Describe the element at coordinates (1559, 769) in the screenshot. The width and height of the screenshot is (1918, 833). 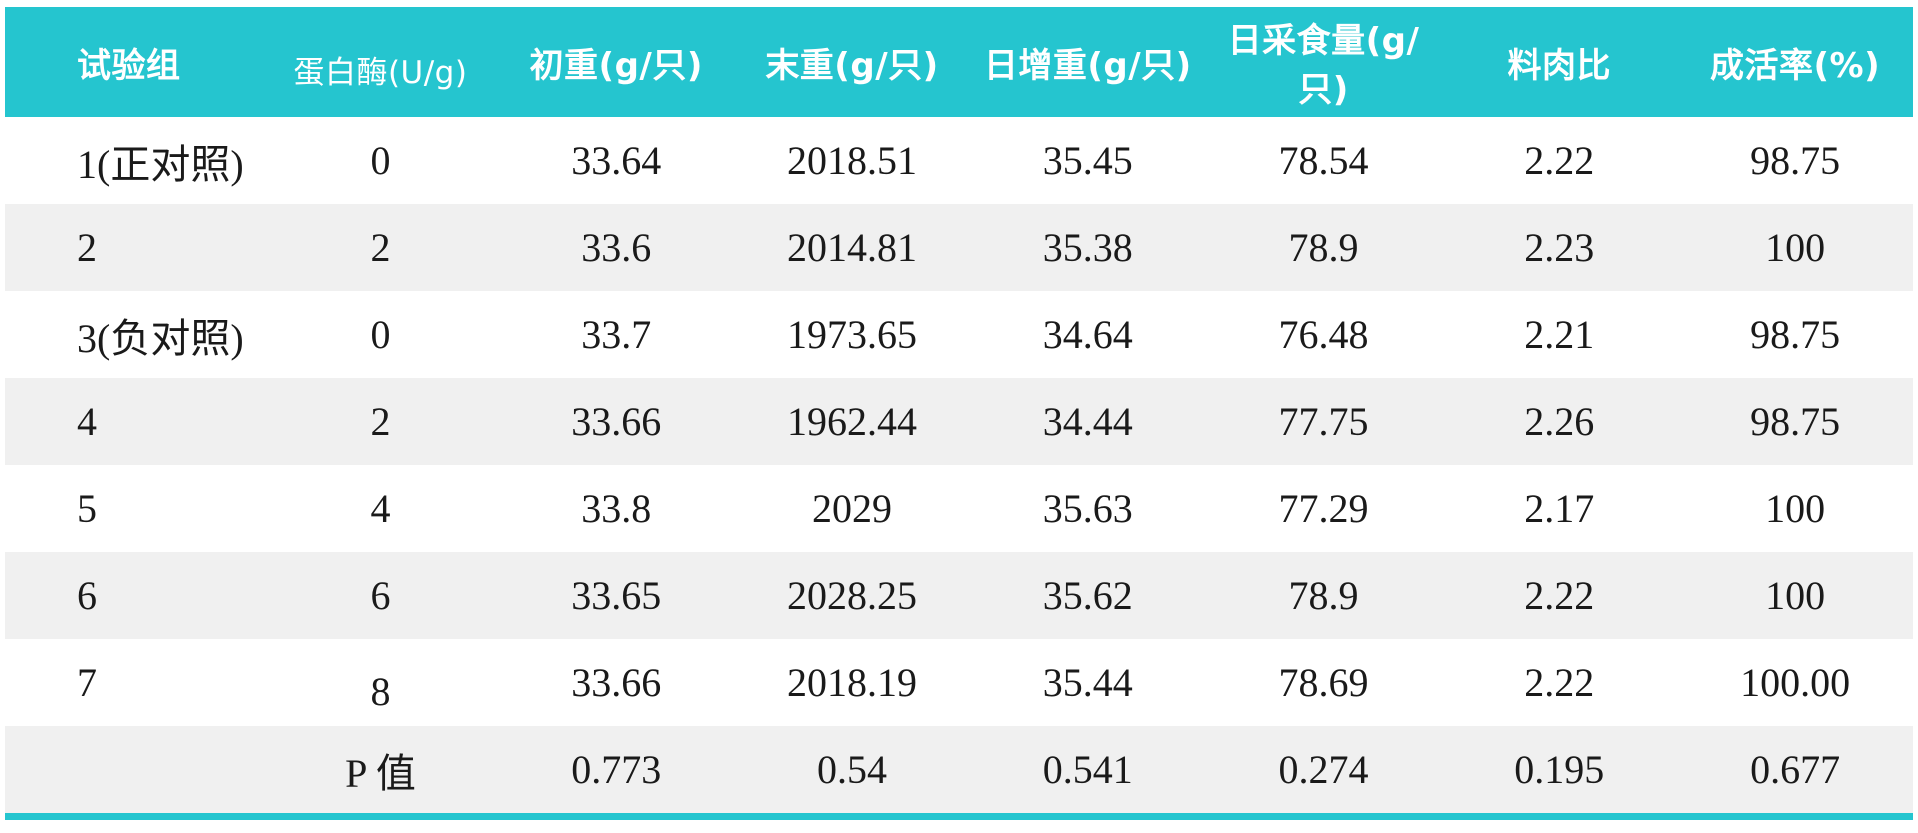
I see `cell-fcr: 0.195` at that location.